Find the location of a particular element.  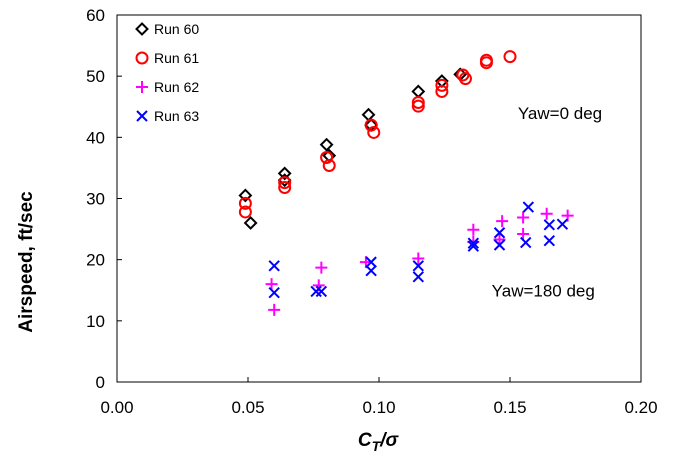

annotation: Yaw=0 deg is located at coordinates (560, 113).